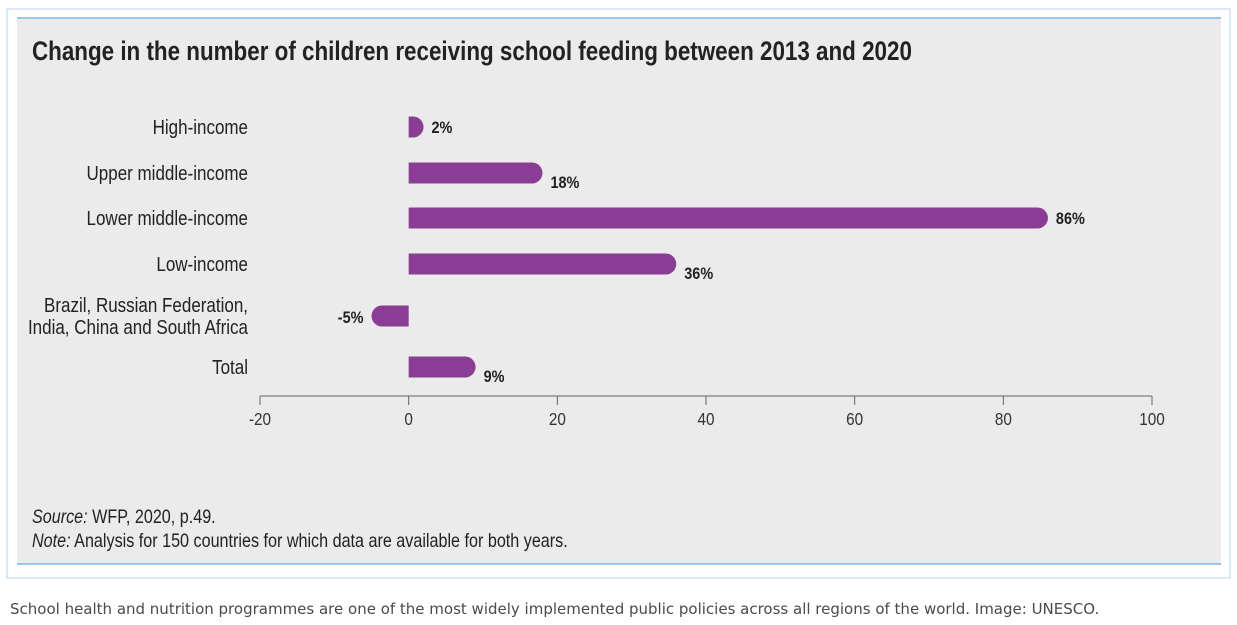  Describe the element at coordinates (200, 127) in the screenshot. I see `category-label-0-0: High-income` at that location.